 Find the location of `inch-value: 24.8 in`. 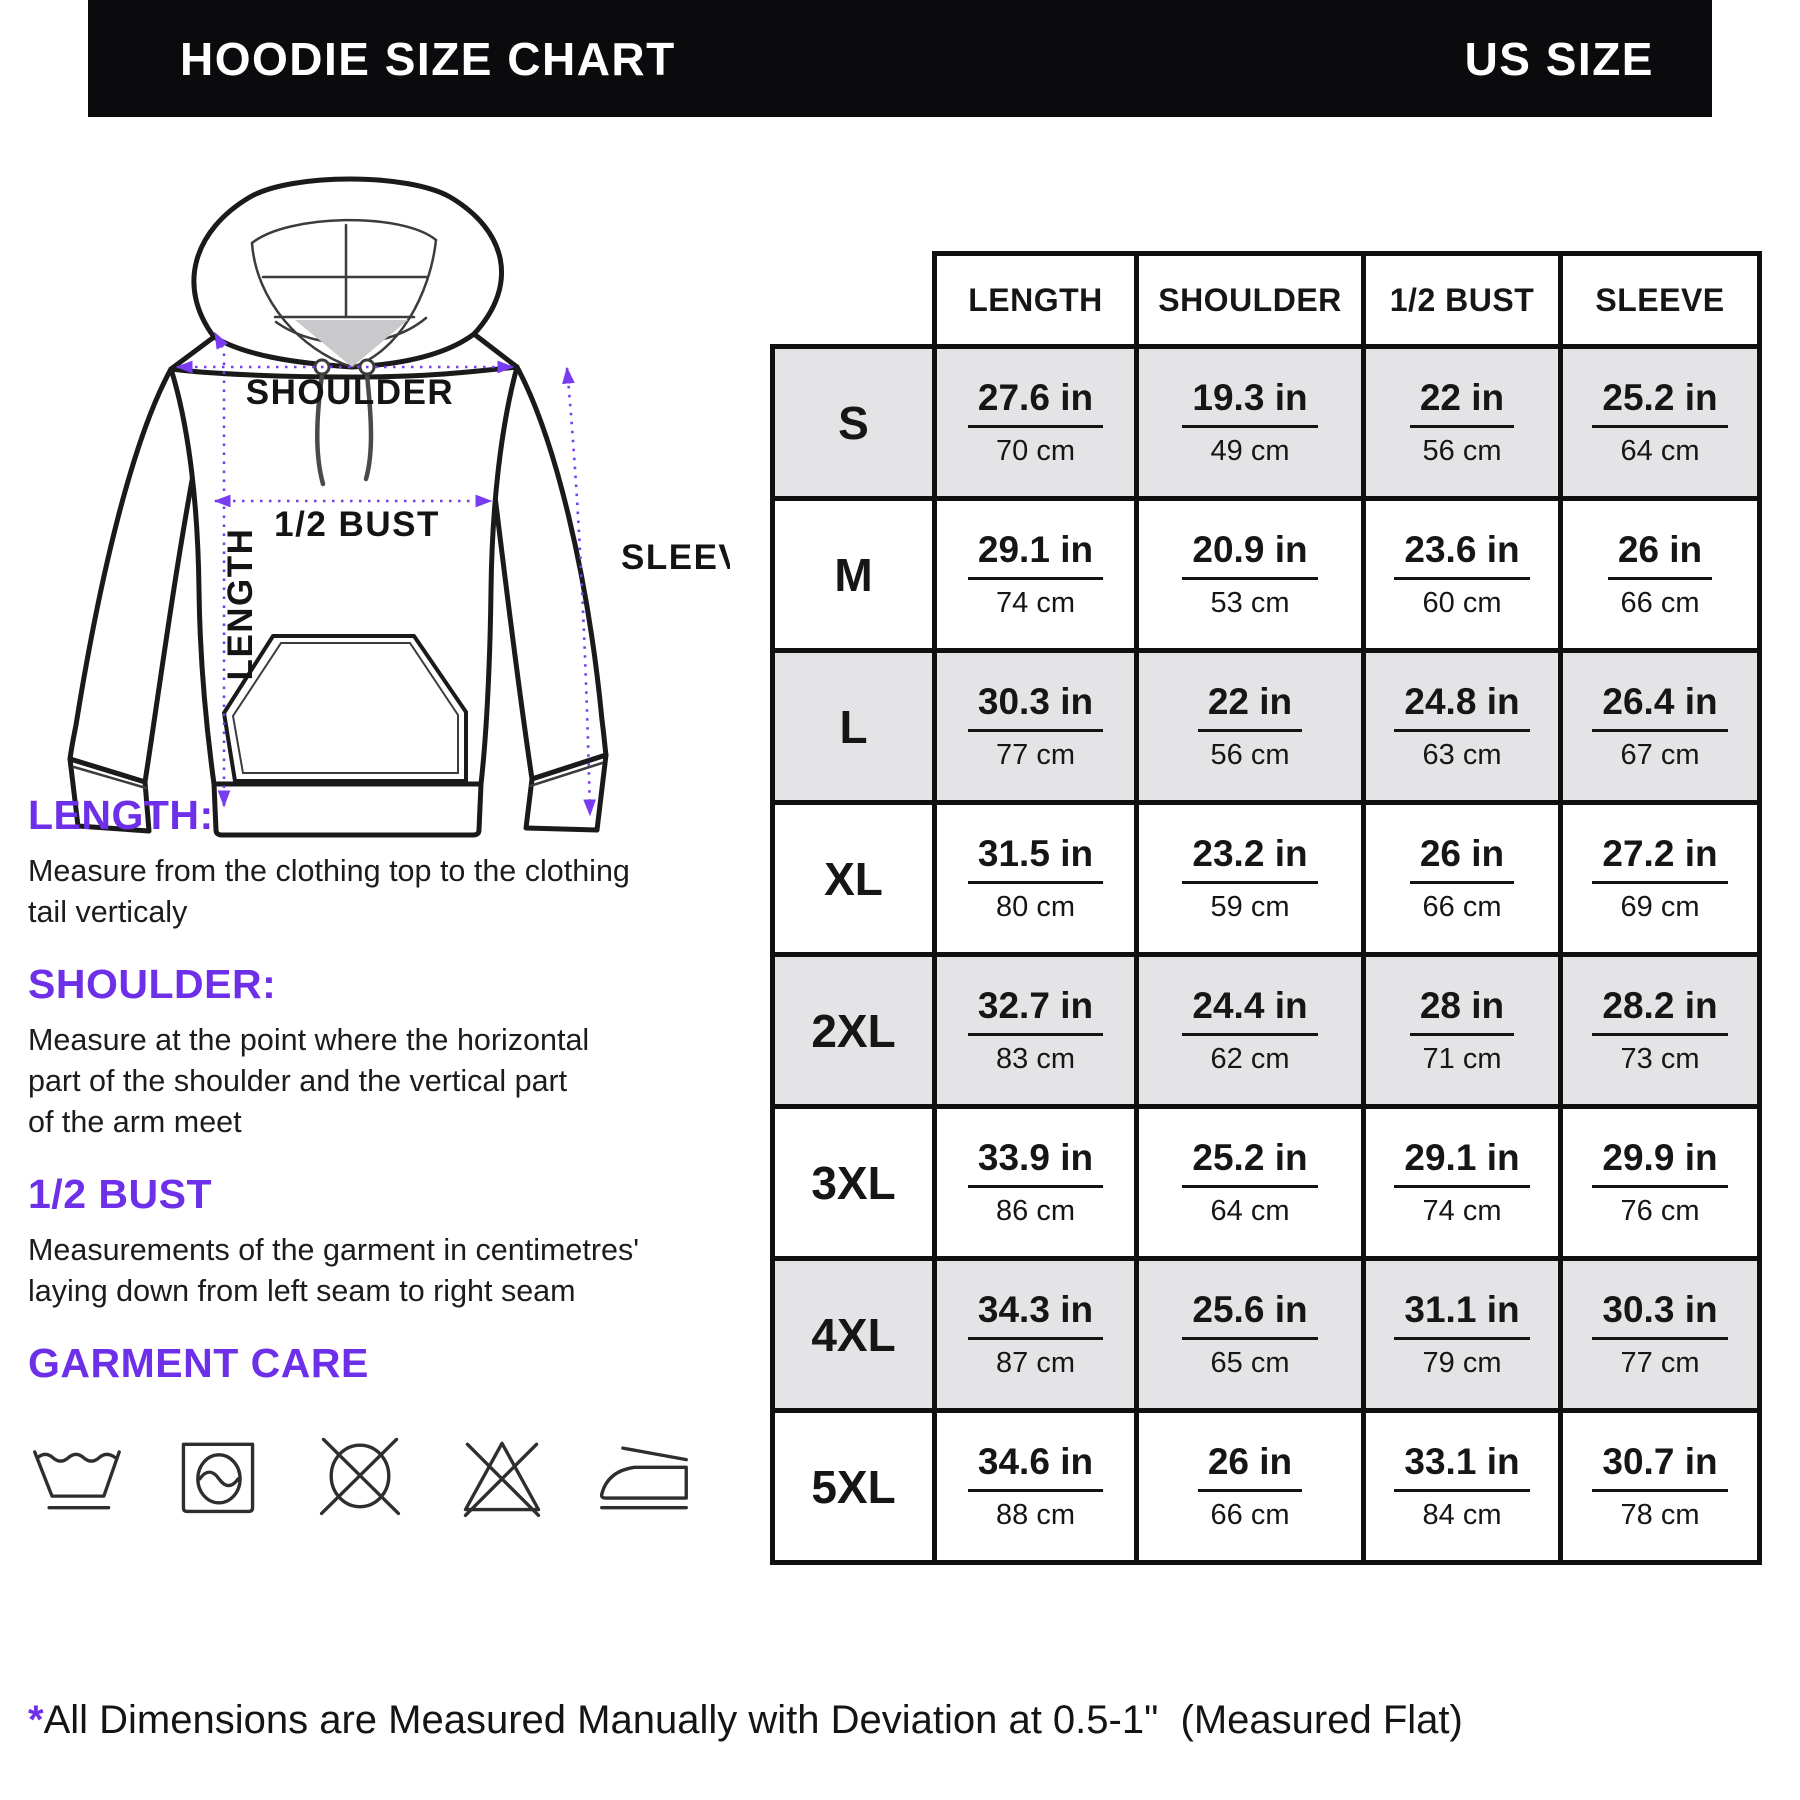

inch-value: 24.8 in is located at coordinates (1462, 706).